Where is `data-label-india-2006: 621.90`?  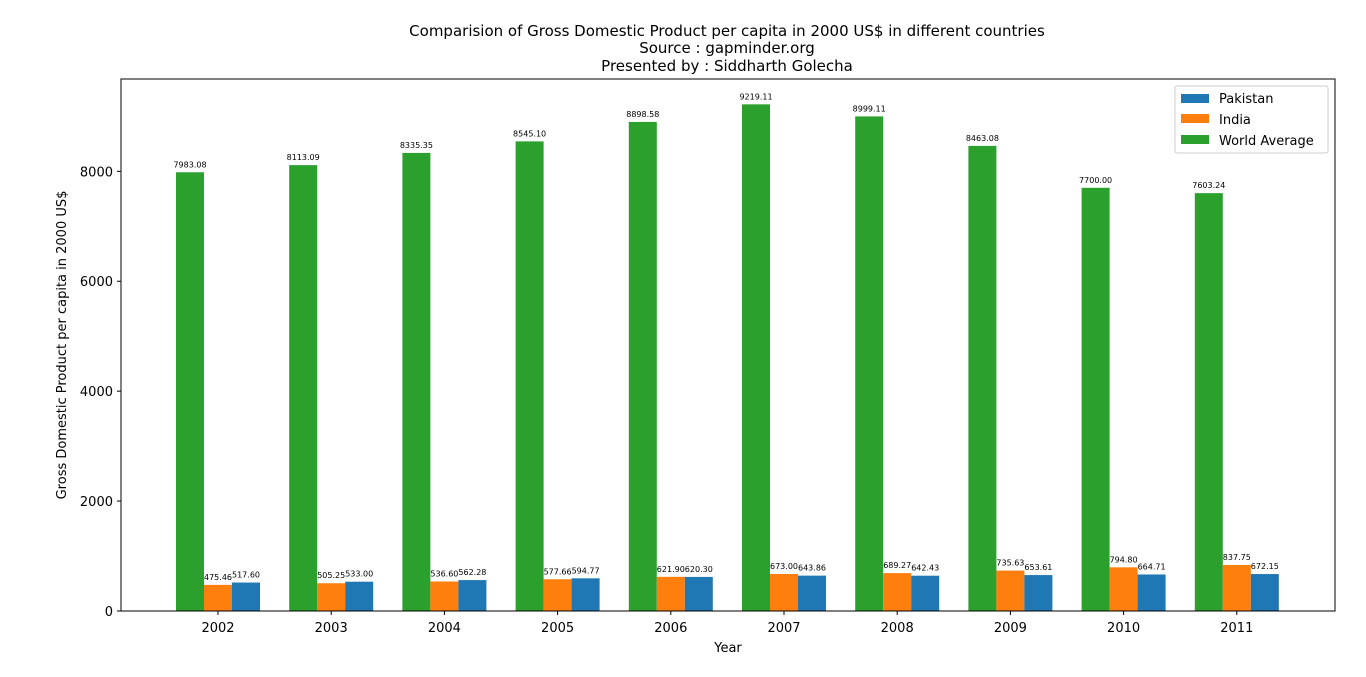
data-label-india-2006: 621.90 is located at coordinates (671, 569).